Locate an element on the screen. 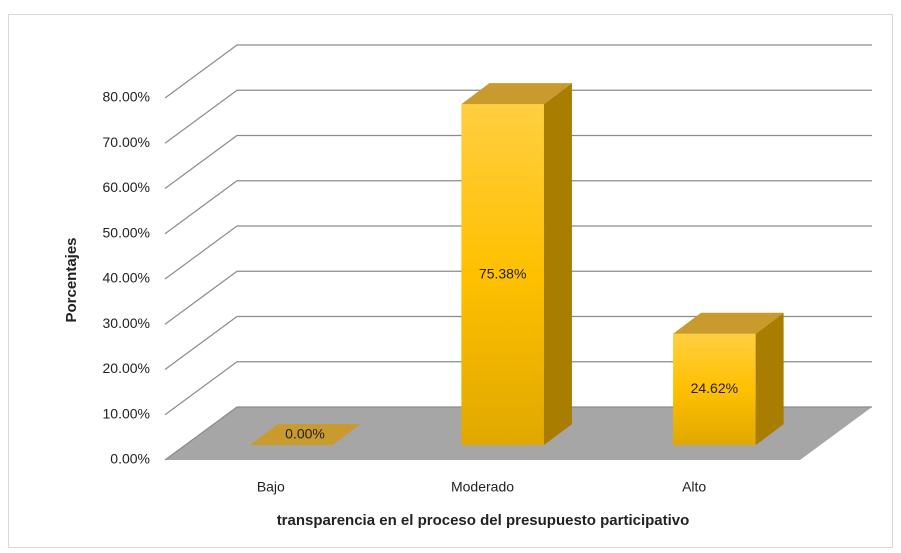 The image size is (901, 553). y-tick-label: 10.00% is located at coordinates (126, 413).